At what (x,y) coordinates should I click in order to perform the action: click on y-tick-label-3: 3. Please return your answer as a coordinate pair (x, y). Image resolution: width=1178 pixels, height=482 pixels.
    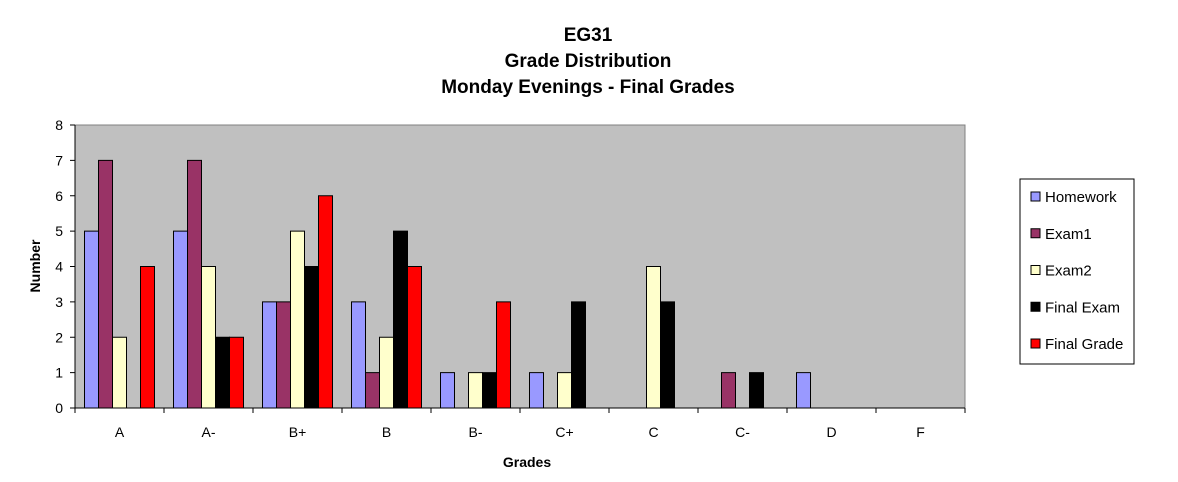
    Looking at the image, I should click on (59, 302).